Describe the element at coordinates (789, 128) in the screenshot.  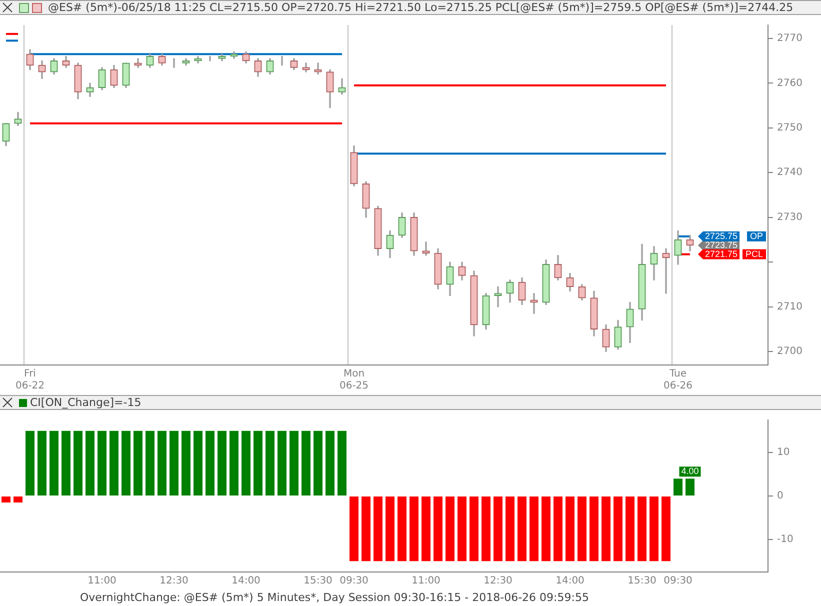
I see `y-tick-label: 2750` at that location.